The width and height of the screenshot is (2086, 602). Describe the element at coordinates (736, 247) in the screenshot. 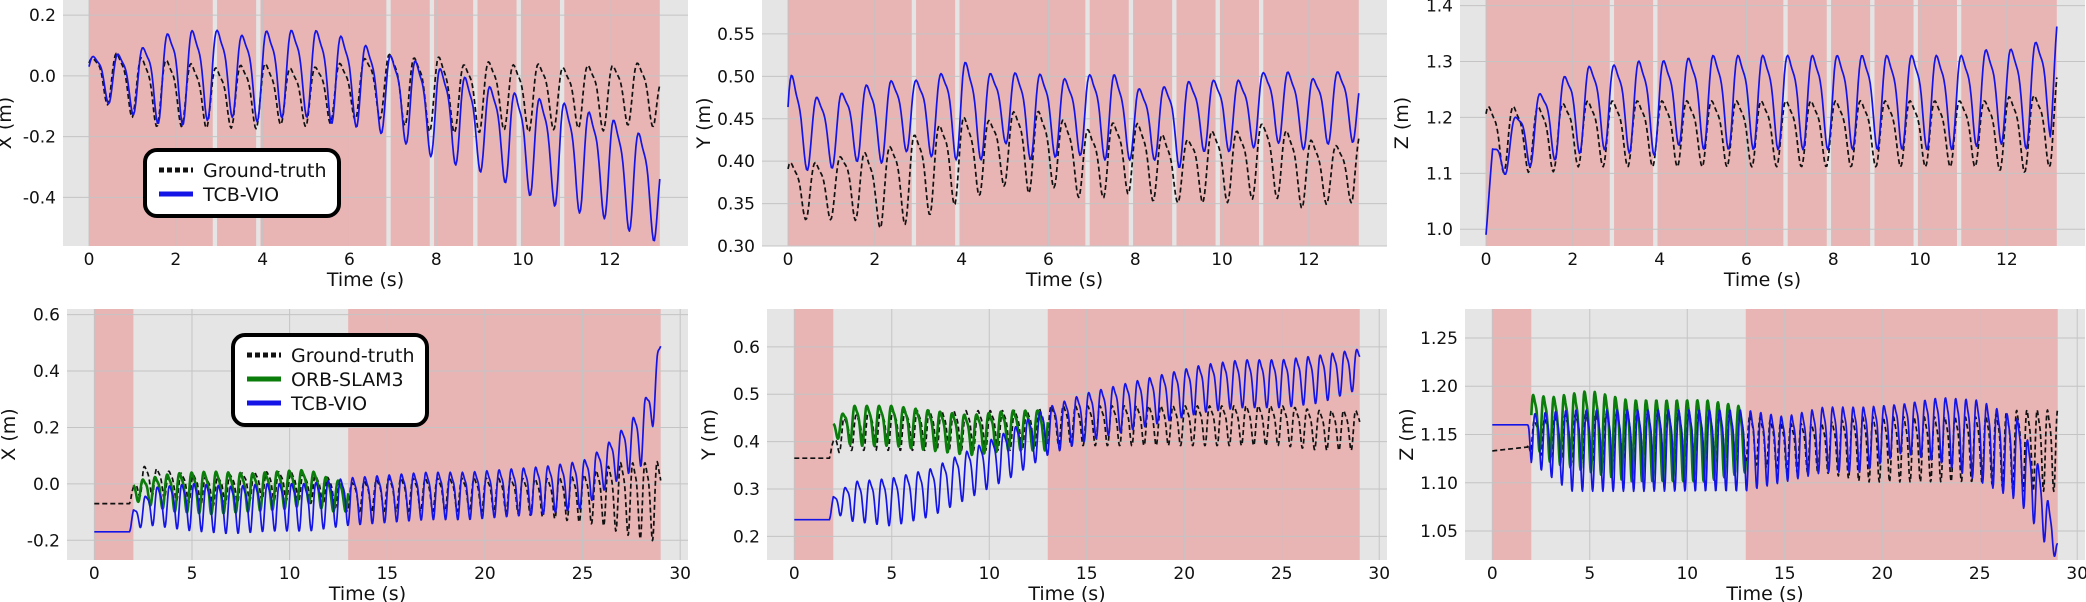

I see `y-tick-label: 0.30` at that location.